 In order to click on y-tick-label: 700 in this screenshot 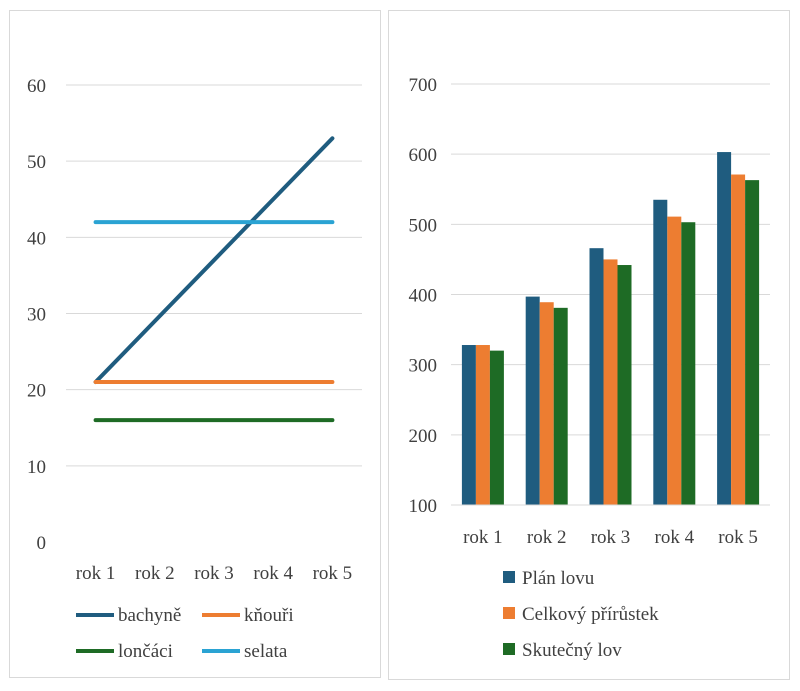, I will do `click(423, 85)`.